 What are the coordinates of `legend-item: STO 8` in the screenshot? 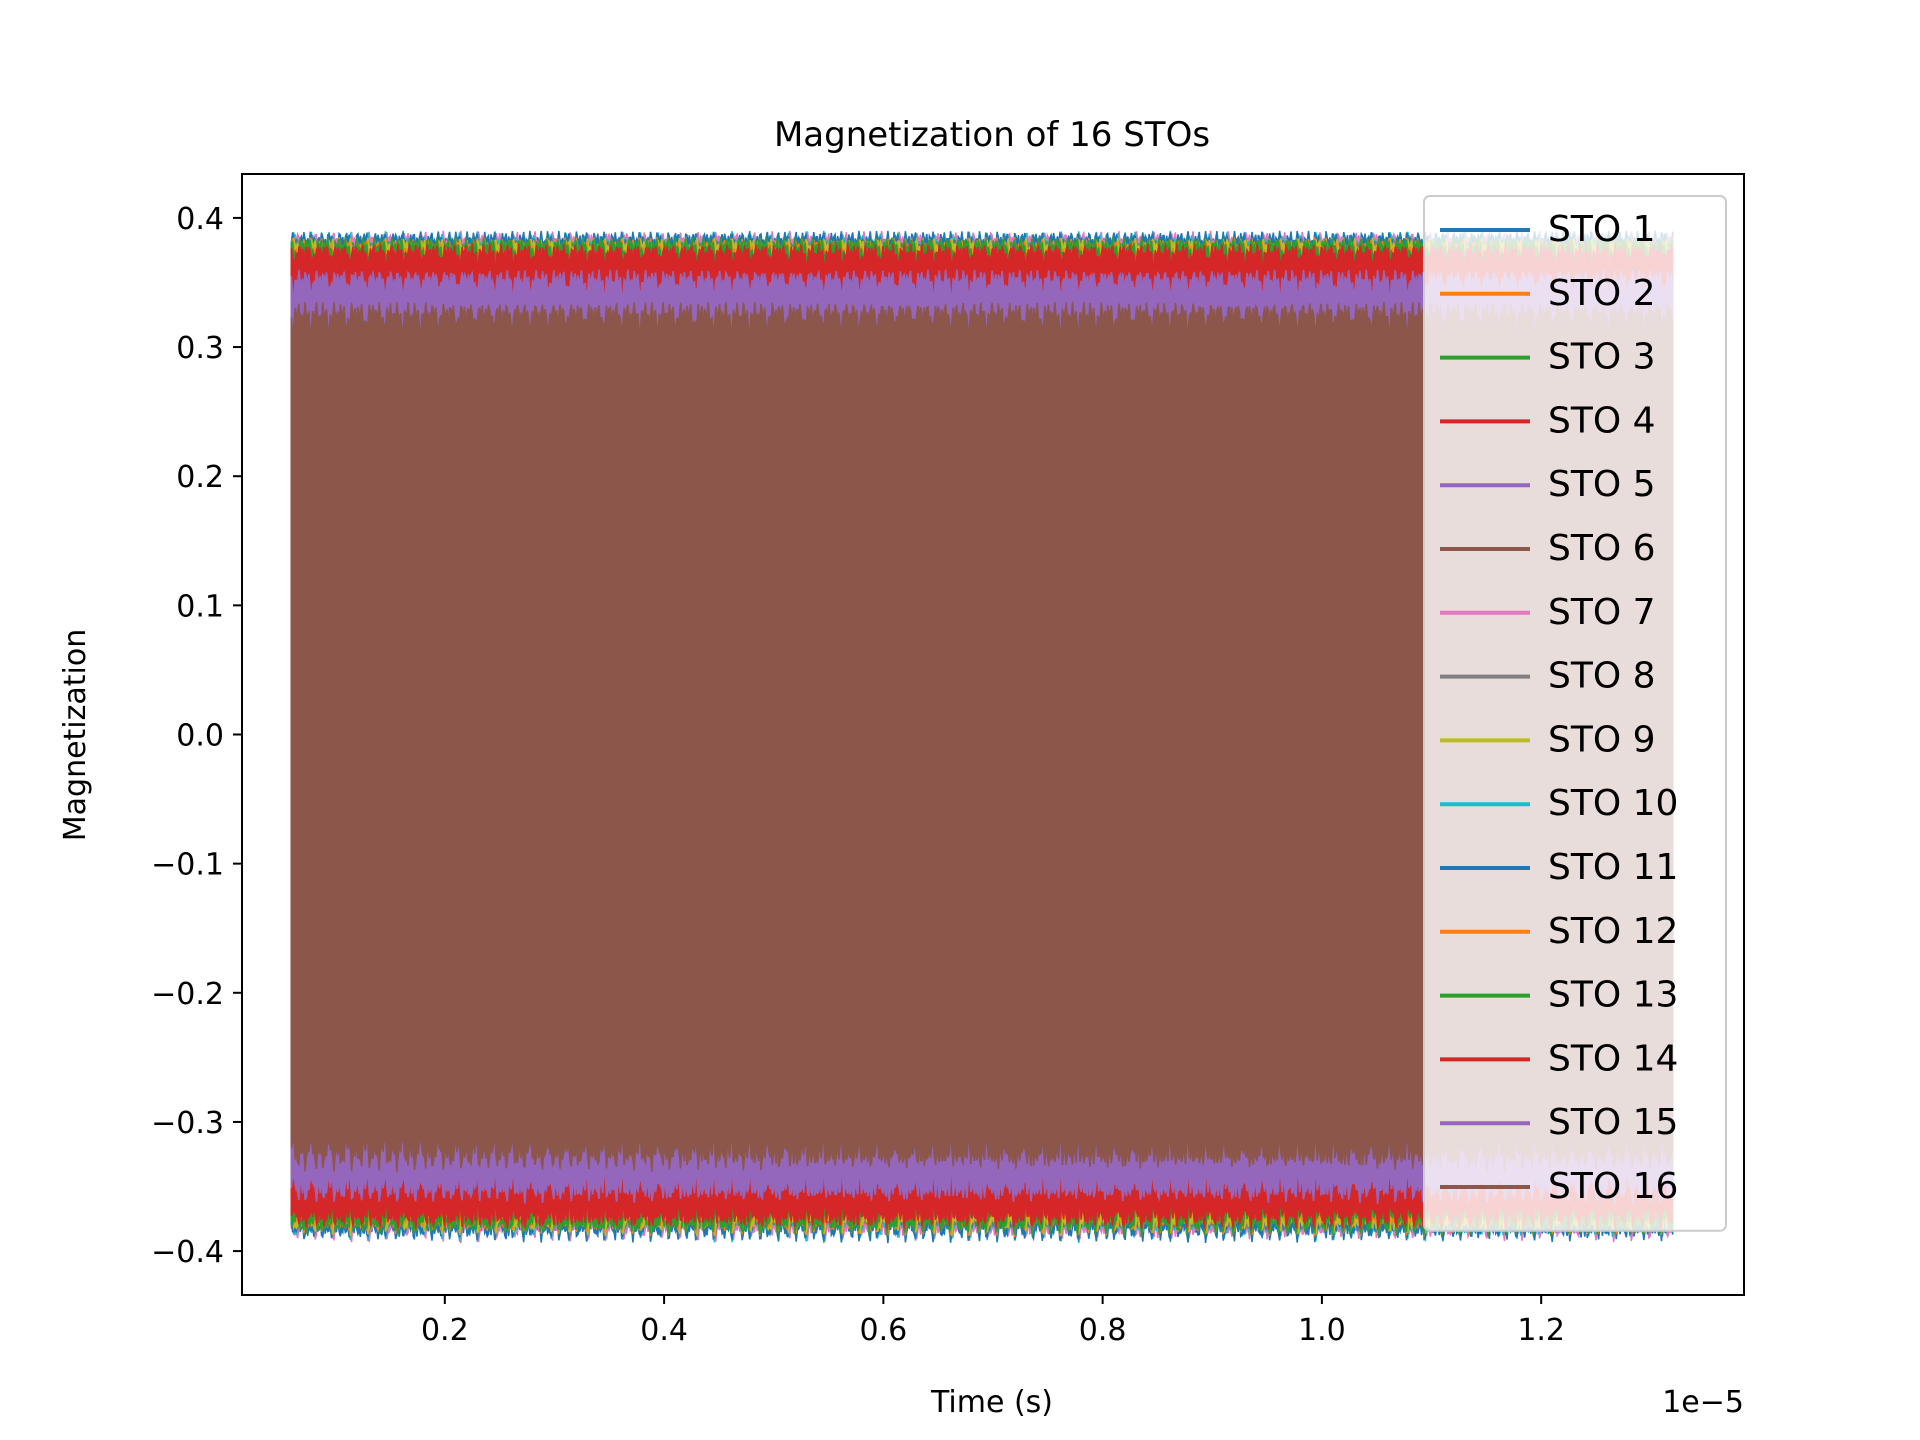 It's located at (1548, 676).